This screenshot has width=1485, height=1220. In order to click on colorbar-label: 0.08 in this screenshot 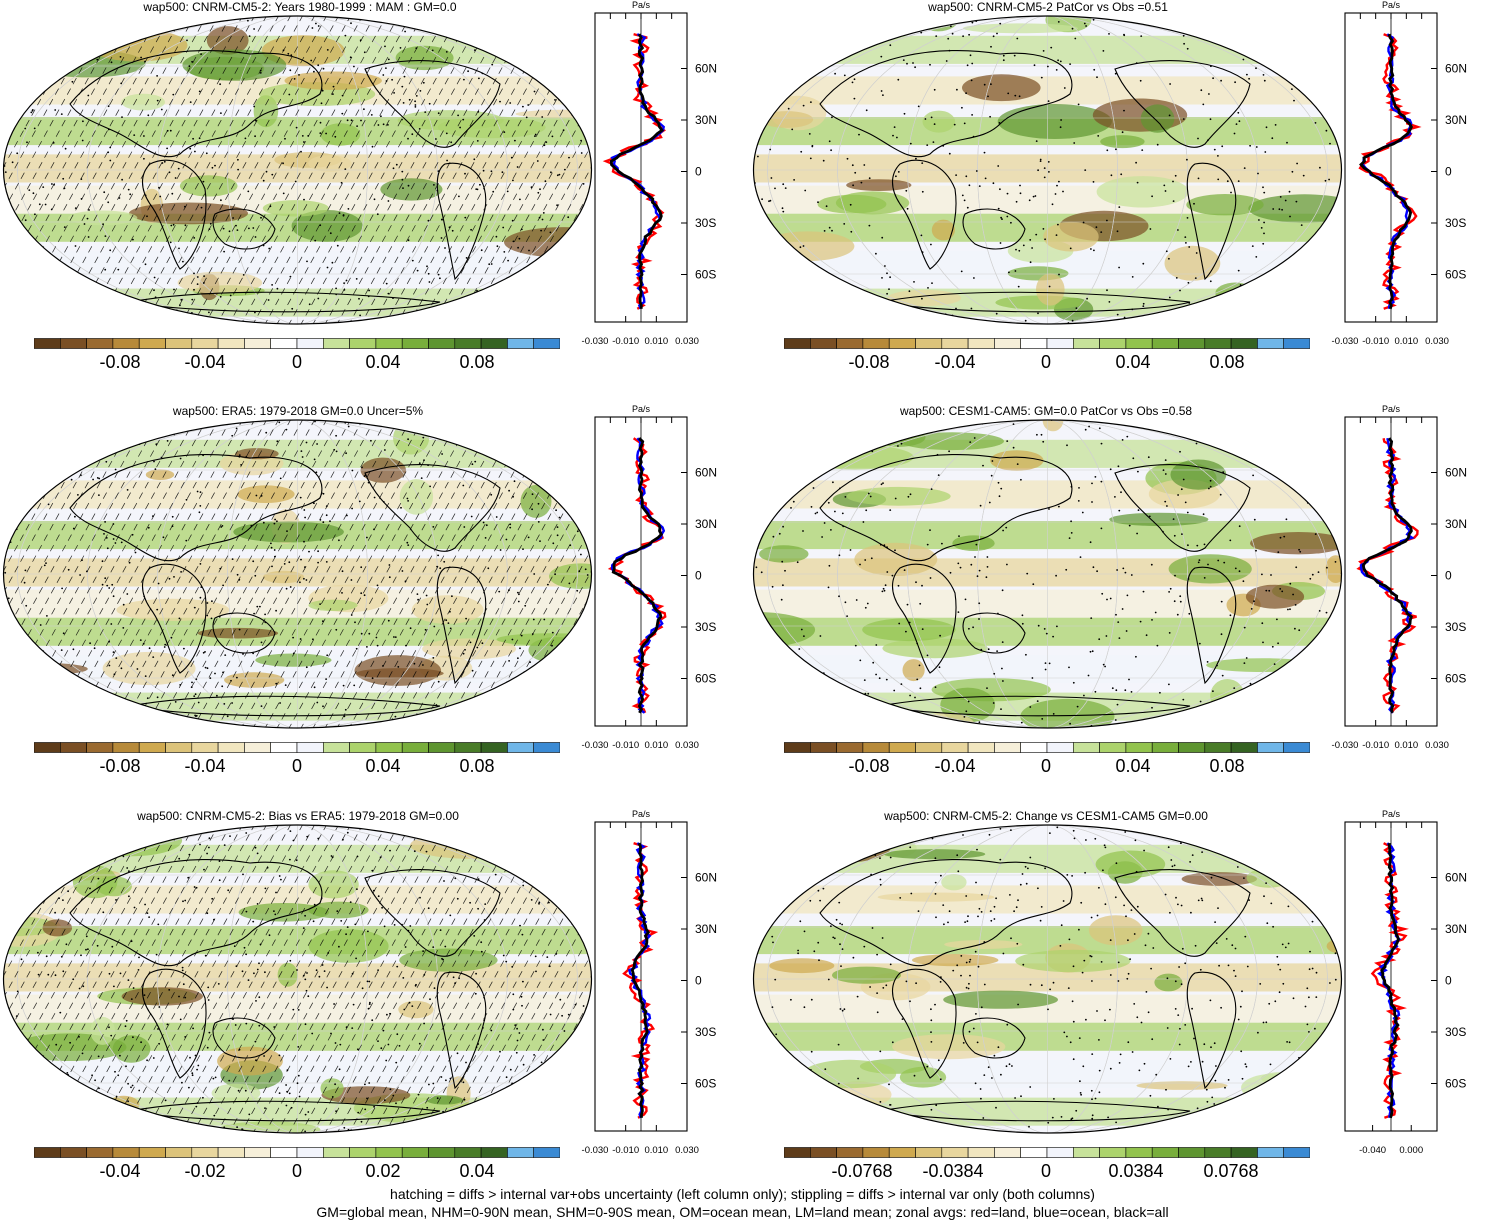, I will do `click(1226, 362)`.